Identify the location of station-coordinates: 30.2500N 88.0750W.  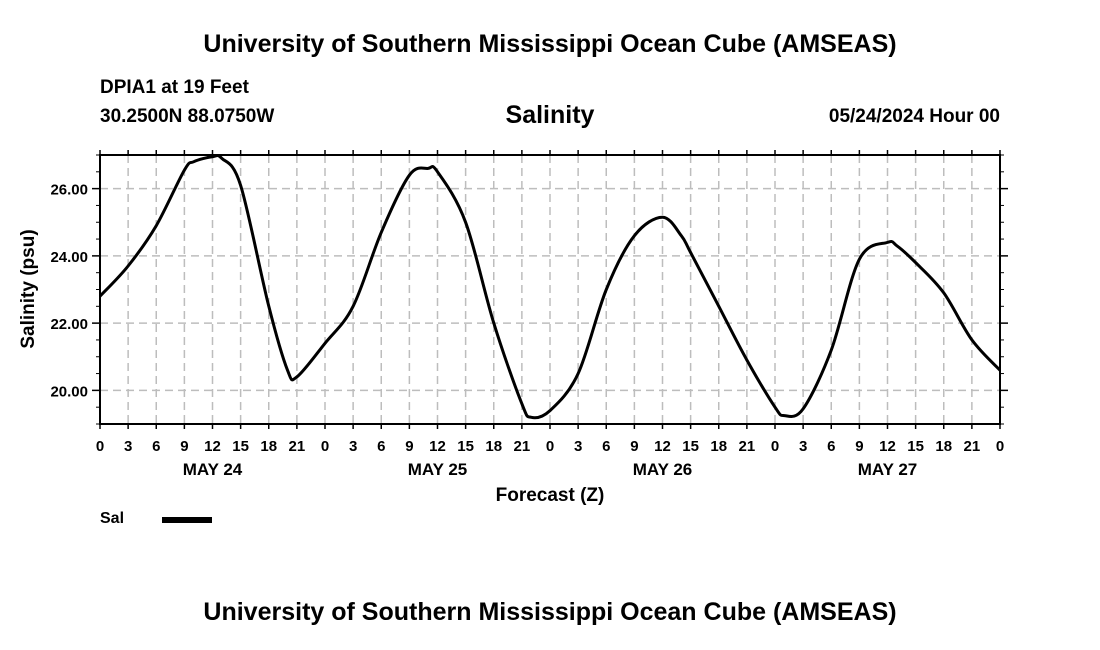
(187, 116).